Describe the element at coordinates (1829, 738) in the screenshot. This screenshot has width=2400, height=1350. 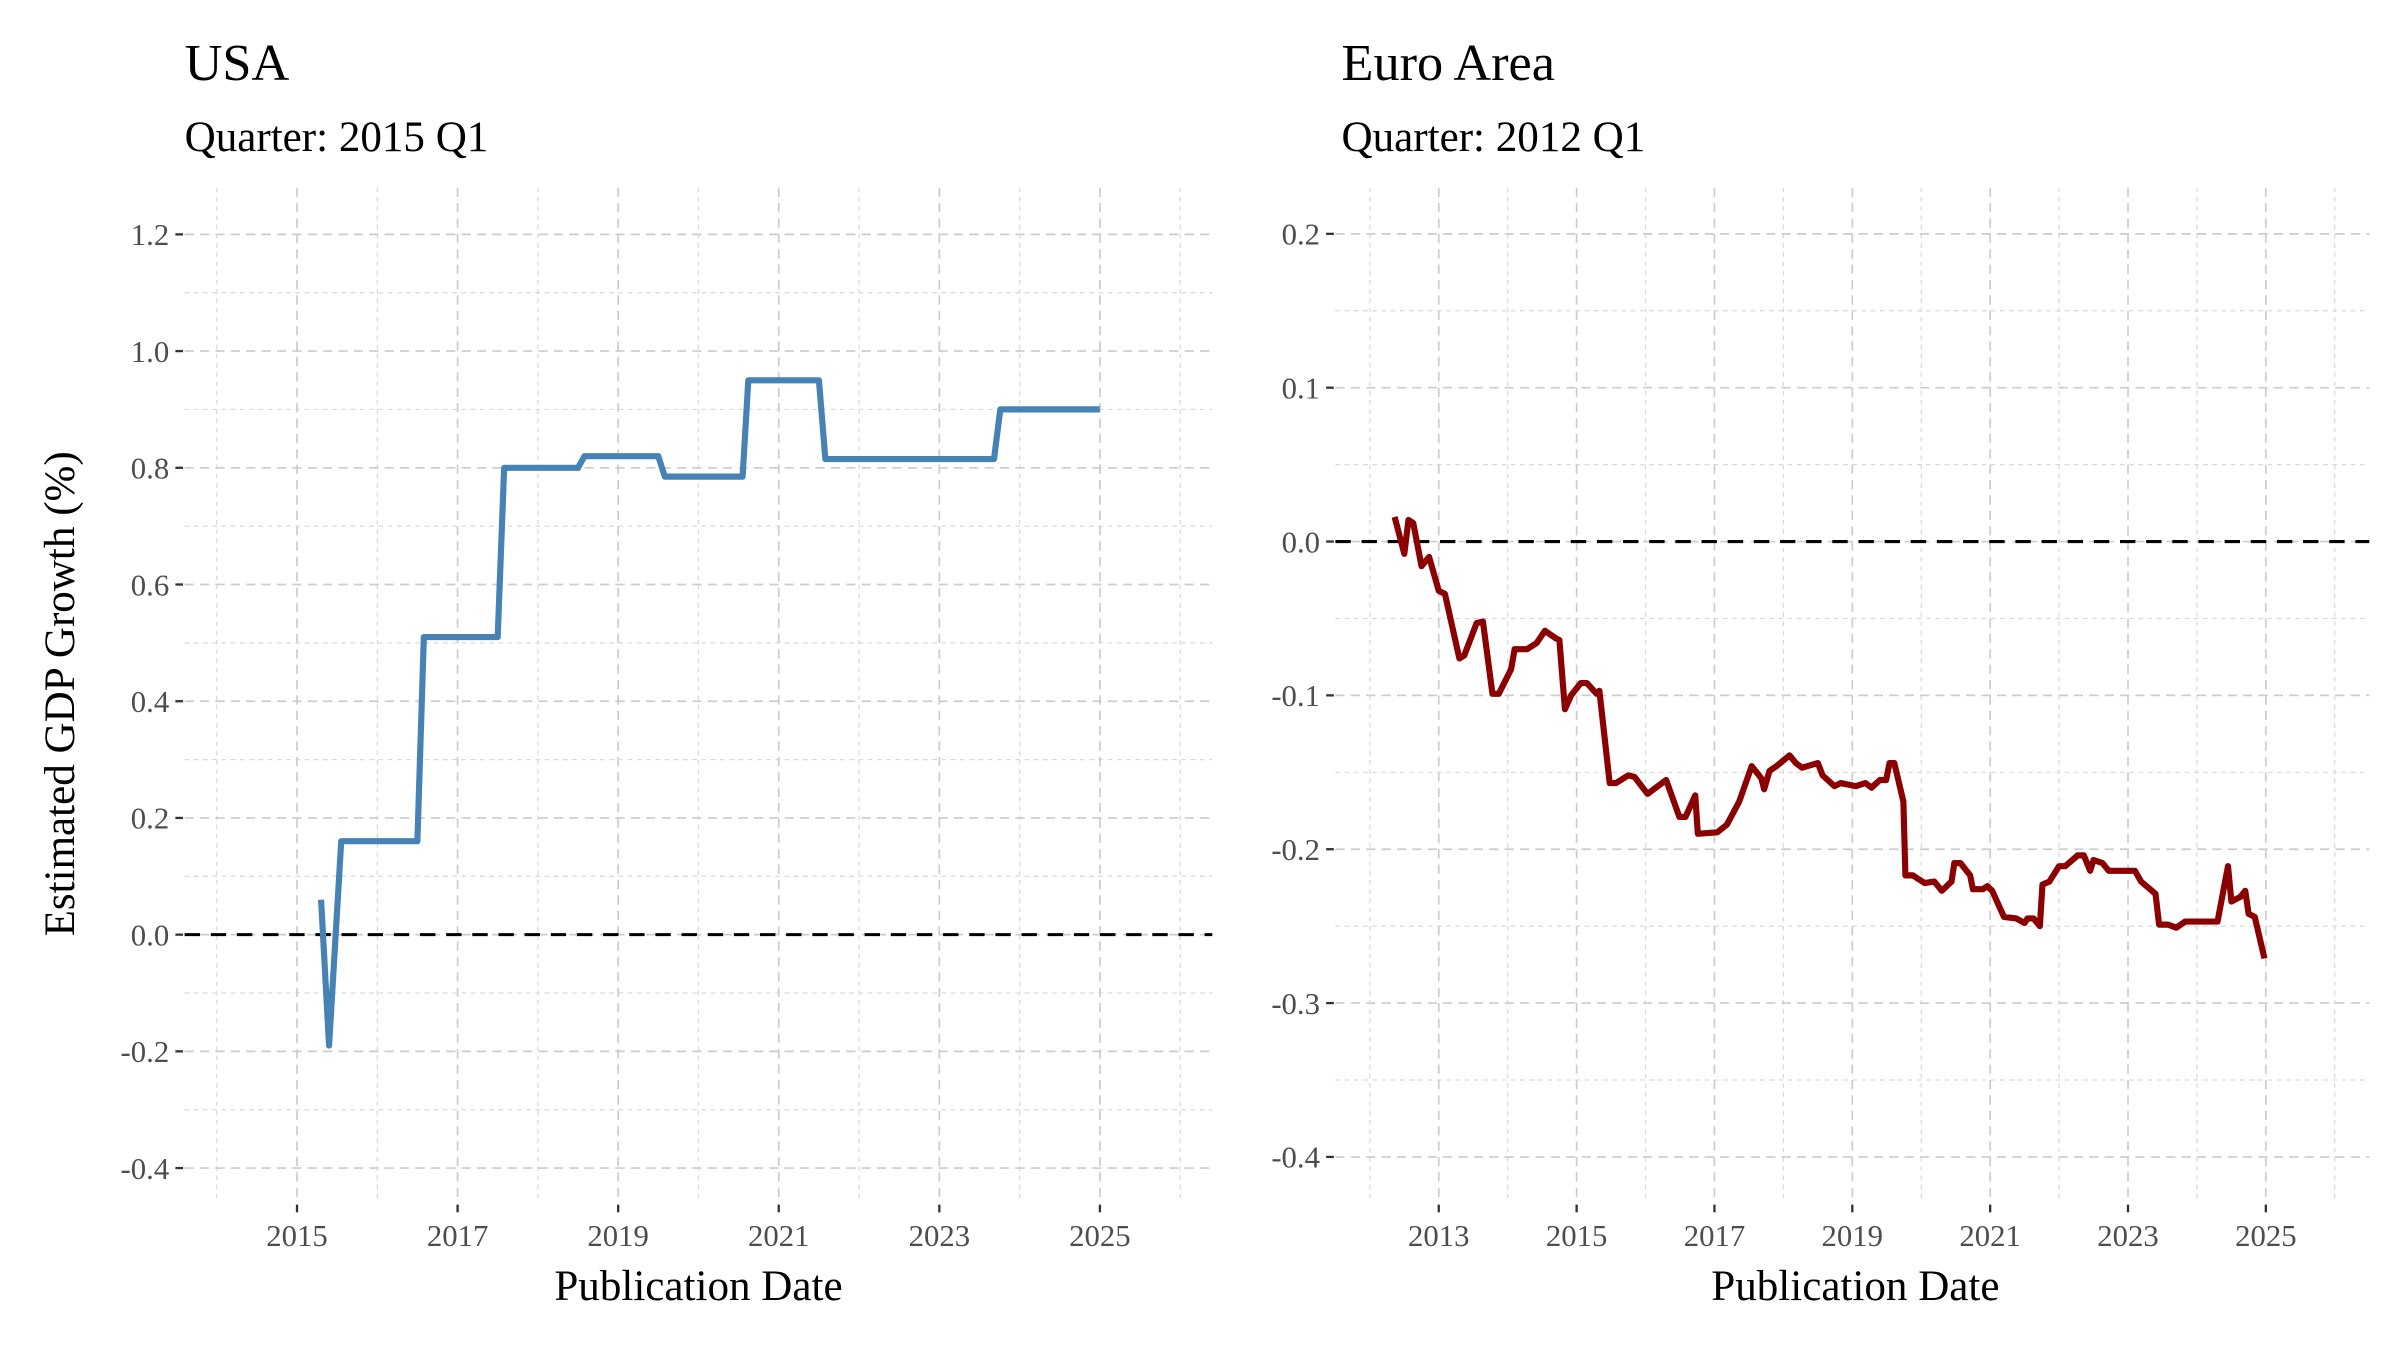
I see `series-line` at that location.